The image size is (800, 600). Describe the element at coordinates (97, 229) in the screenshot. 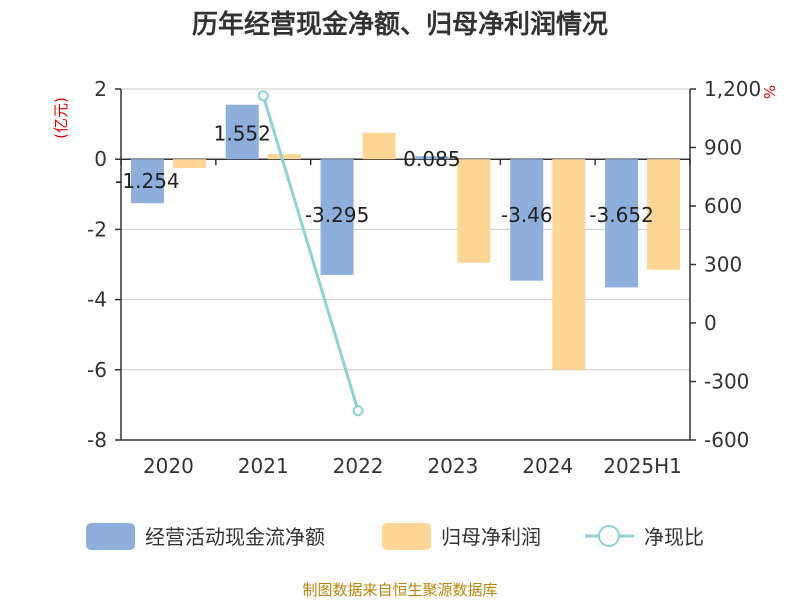

I see `y-left-tick-label: -2` at that location.